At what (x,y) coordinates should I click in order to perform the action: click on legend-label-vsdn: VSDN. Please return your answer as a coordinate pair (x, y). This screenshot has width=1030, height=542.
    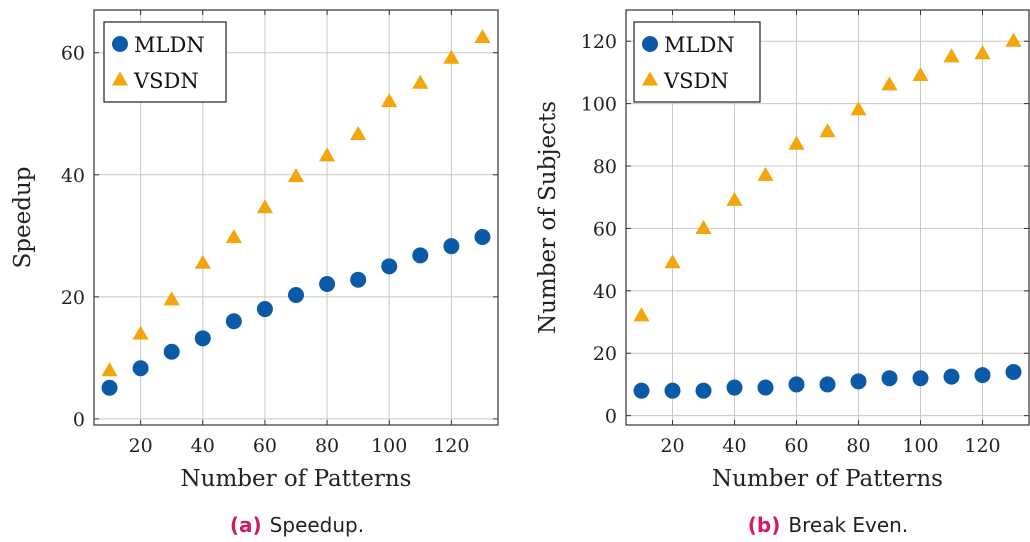
    Looking at the image, I should click on (696, 81).